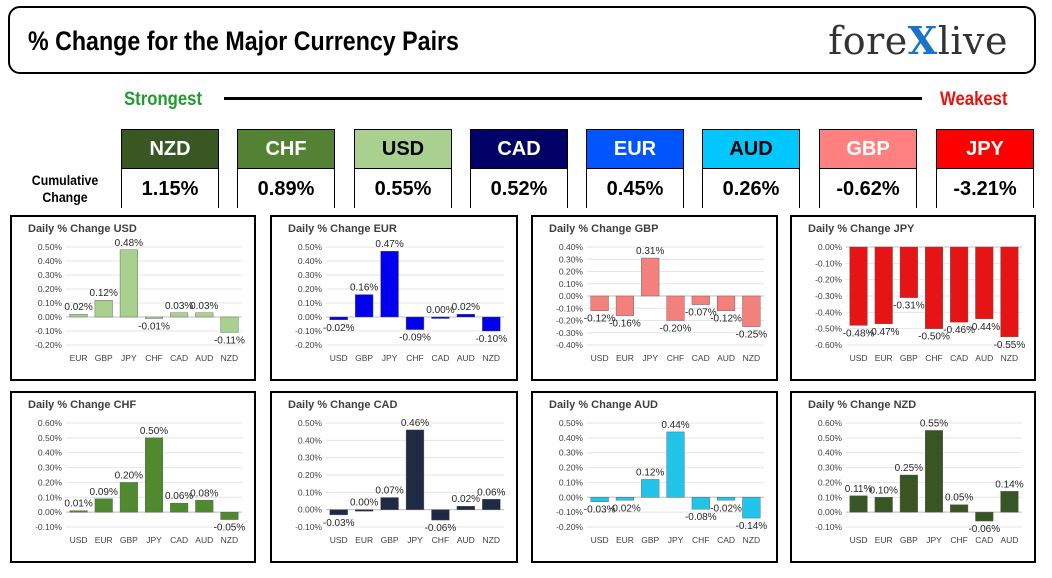 This screenshot has width=1052, height=578. I want to click on data-label: -0.46%, so click(959, 330).